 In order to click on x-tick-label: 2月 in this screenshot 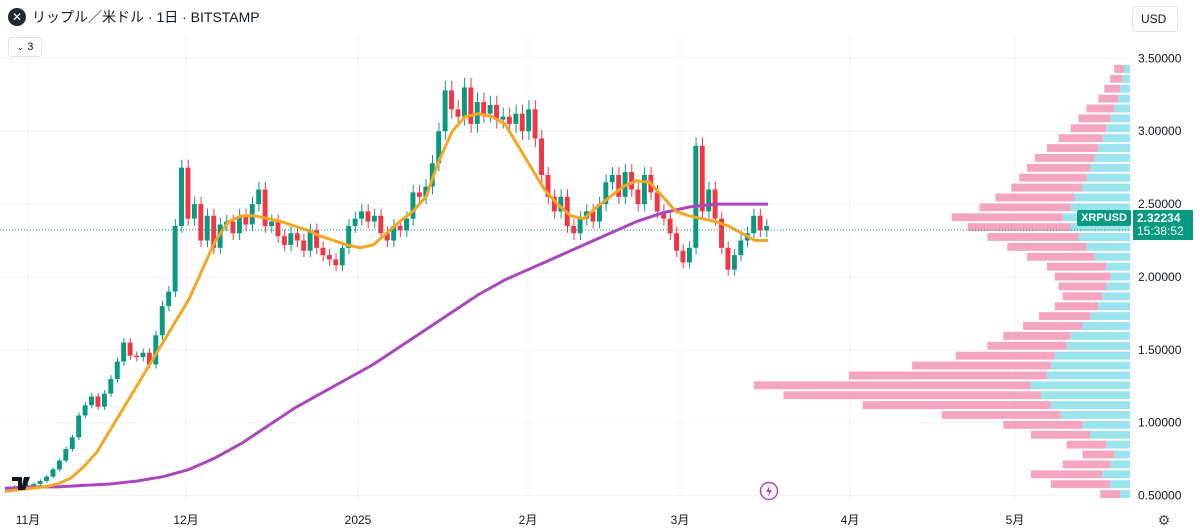, I will do `click(528, 520)`.